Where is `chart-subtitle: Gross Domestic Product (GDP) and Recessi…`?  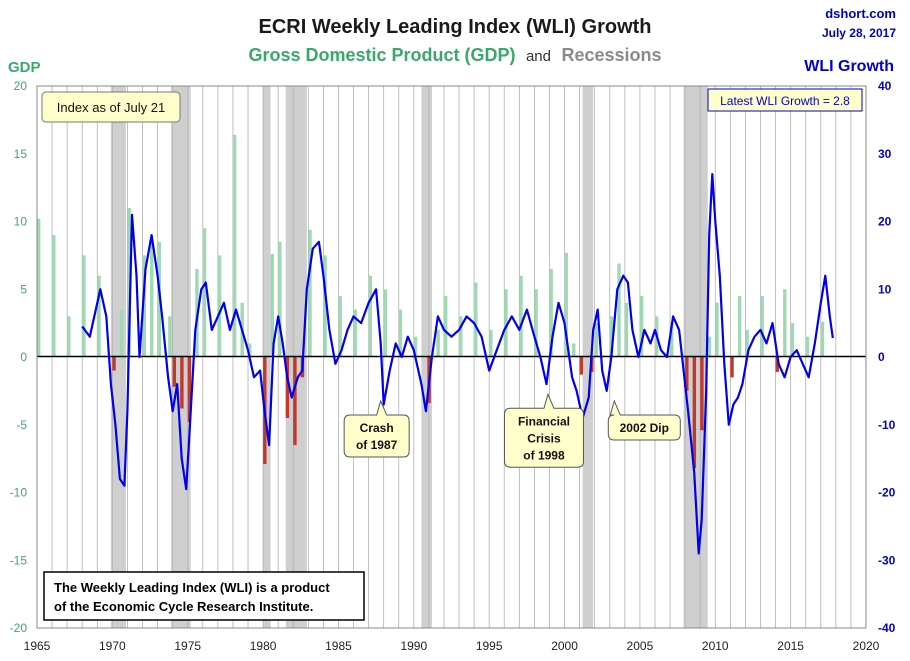 chart-subtitle: Gross Domestic Product (GDP) and Recessi… is located at coordinates (454, 55).